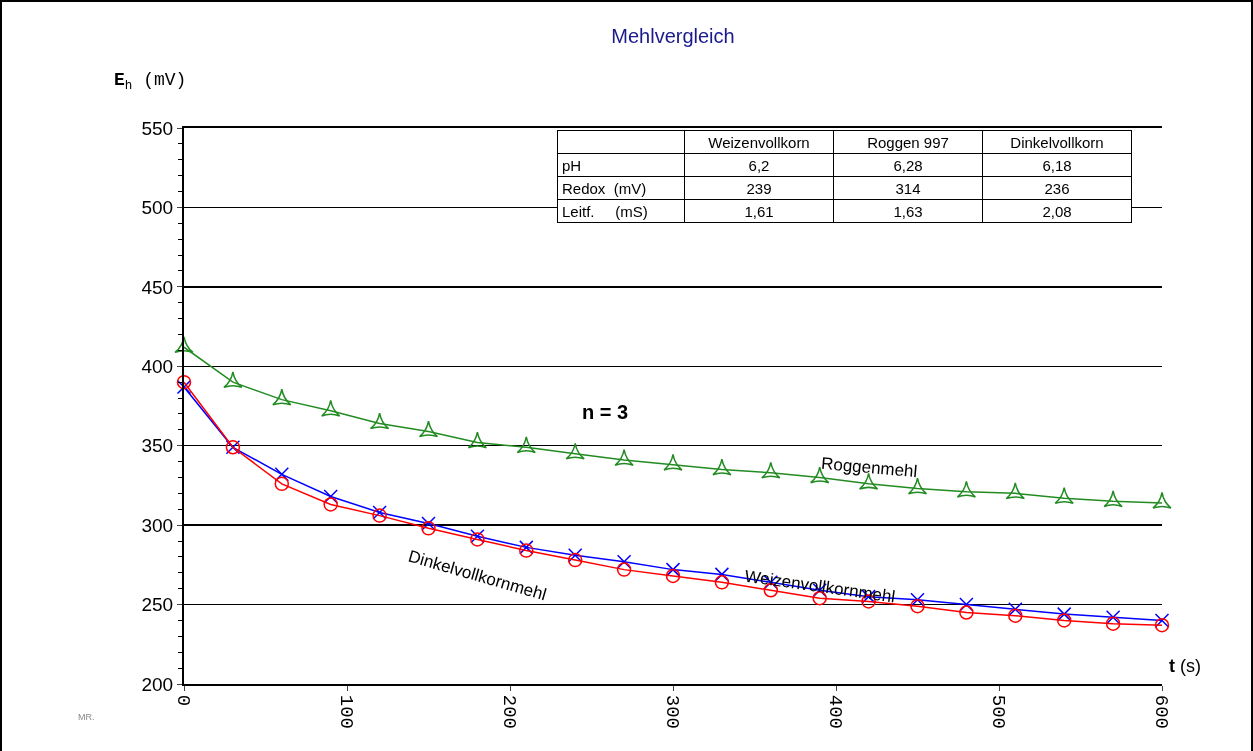 This screenshot has width=1253, height=751. I want to click on annotation: 6,18, so click(1057, 165).